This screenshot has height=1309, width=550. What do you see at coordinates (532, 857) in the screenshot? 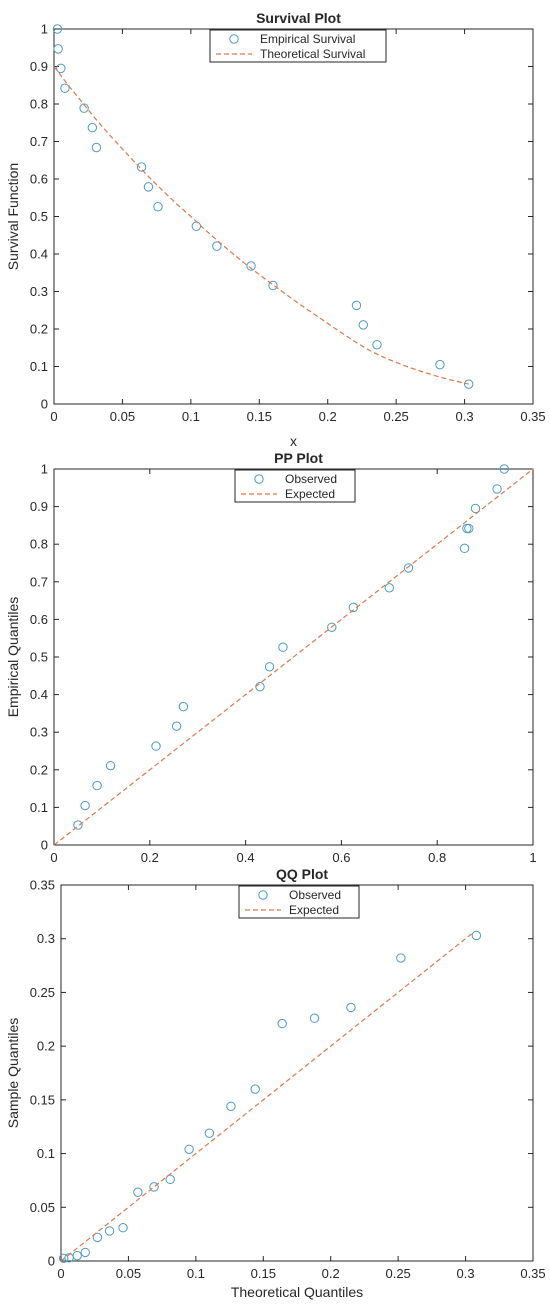
I see `x-tick-label: 1` at bounding box center [532, 857].